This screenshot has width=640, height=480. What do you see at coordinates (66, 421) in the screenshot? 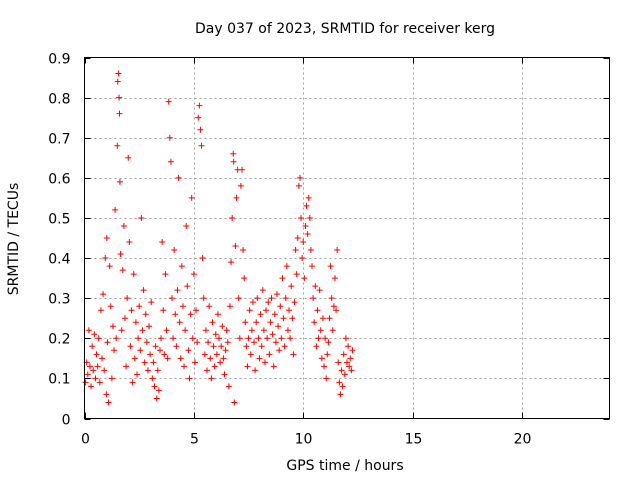
I see `y-tick-label: 0` at bounding box center [66, 421].